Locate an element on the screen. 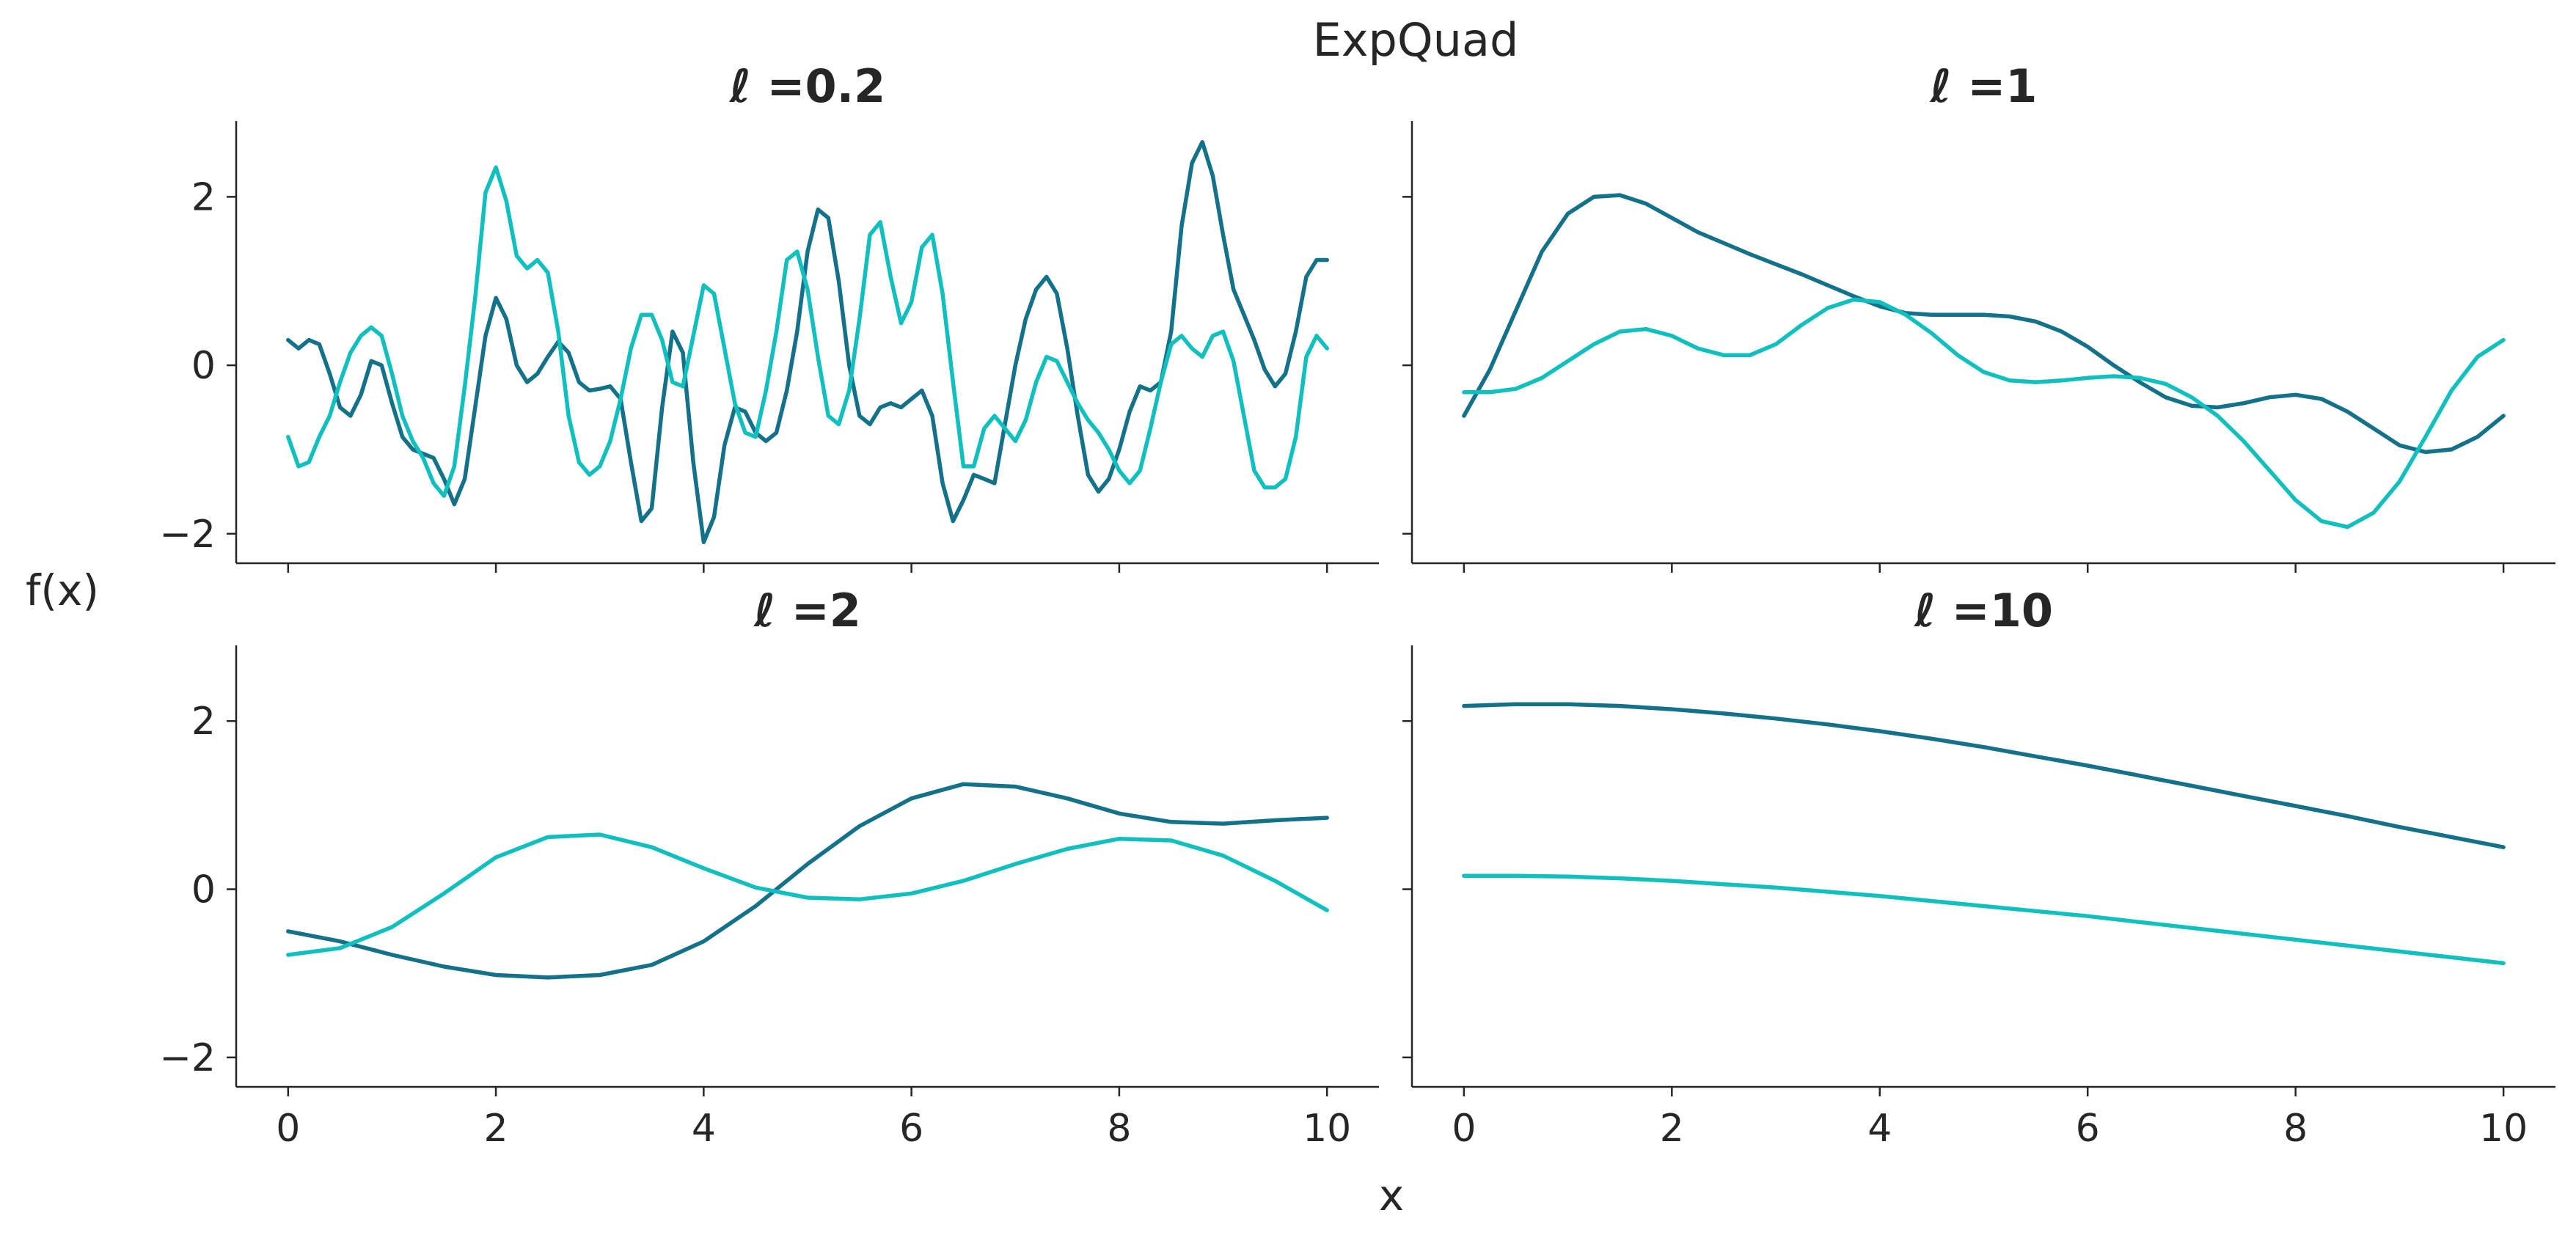 This screenshot has height=1246, width=2576. panel-1-series-0-line is located at coordinates (1984, 324).